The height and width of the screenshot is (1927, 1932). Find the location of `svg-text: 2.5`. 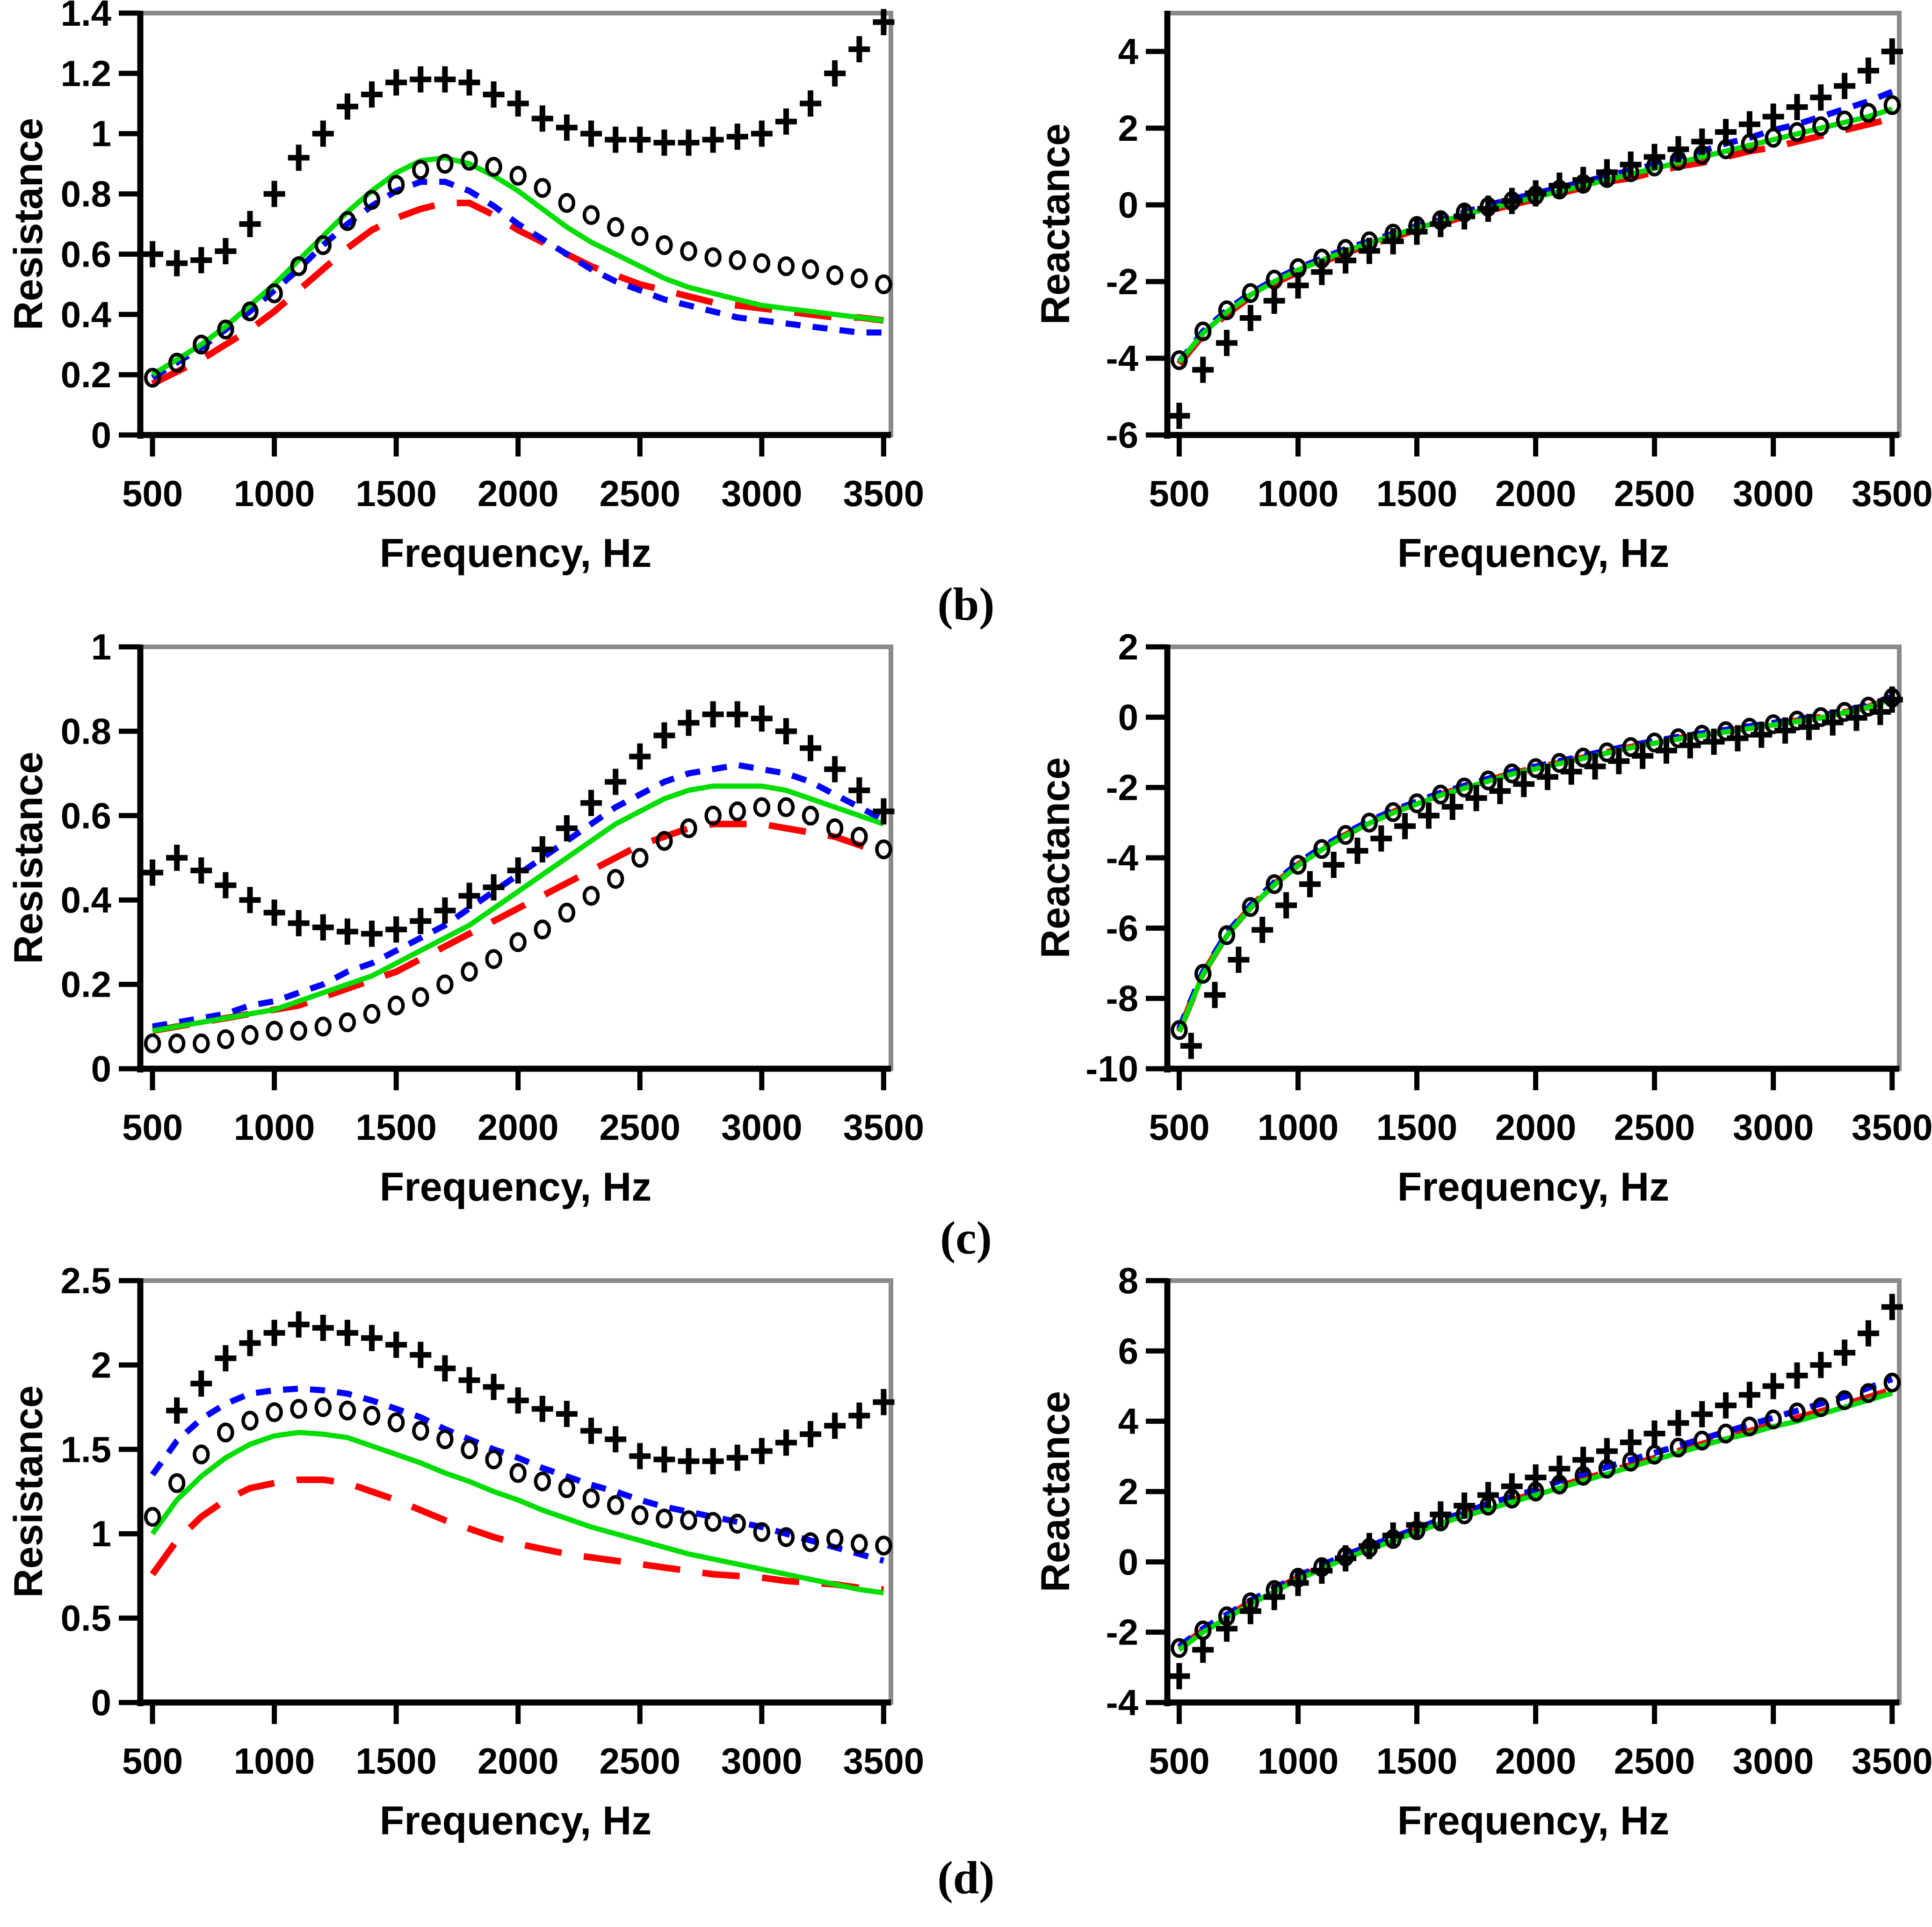

svg-text: 2.5 is located at coordinates (86, 1284).